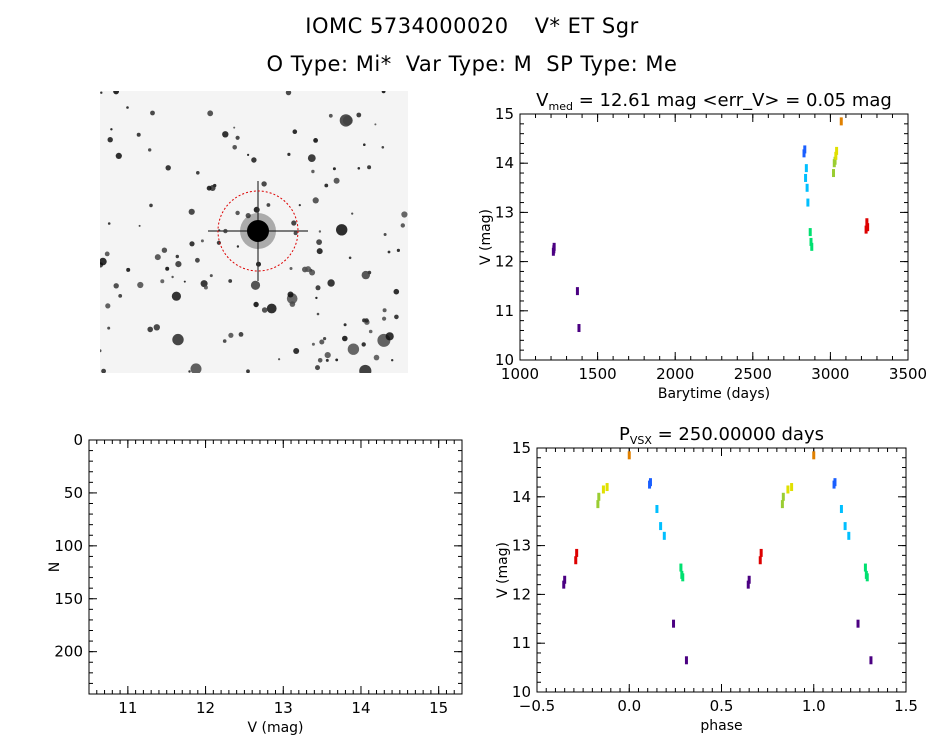 This screenshot has width=944, height=747. Describe the element at coordinates (523, 64) in the screenshot. I see `vartype-value: M` at that location.